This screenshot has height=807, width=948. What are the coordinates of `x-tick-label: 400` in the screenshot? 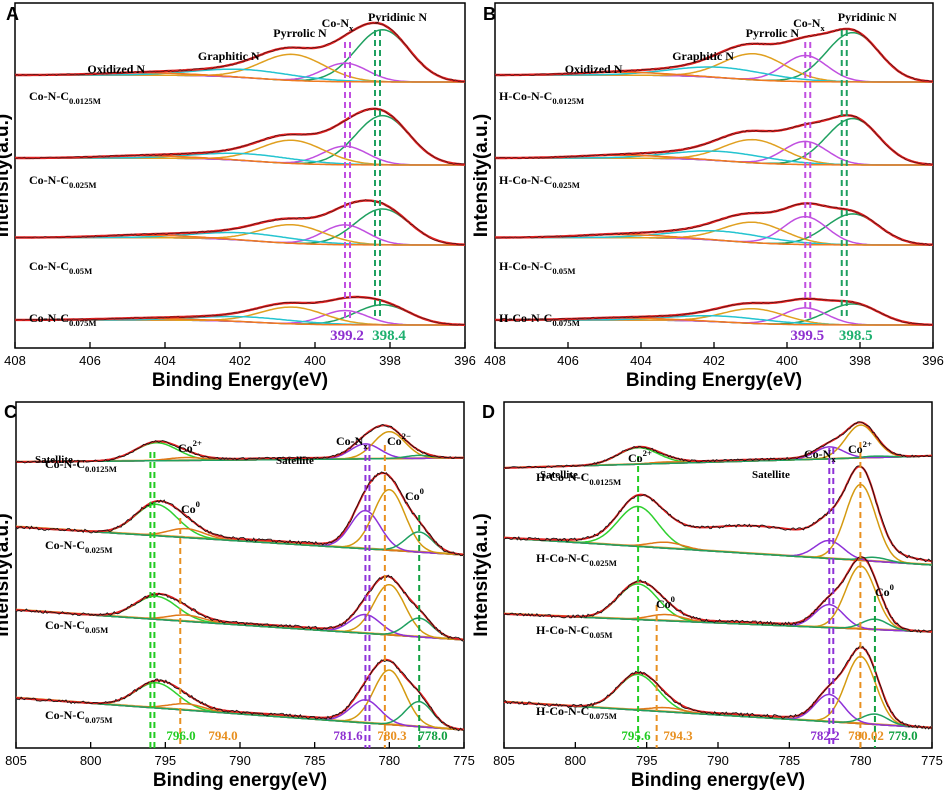 It's located at (787, 360).